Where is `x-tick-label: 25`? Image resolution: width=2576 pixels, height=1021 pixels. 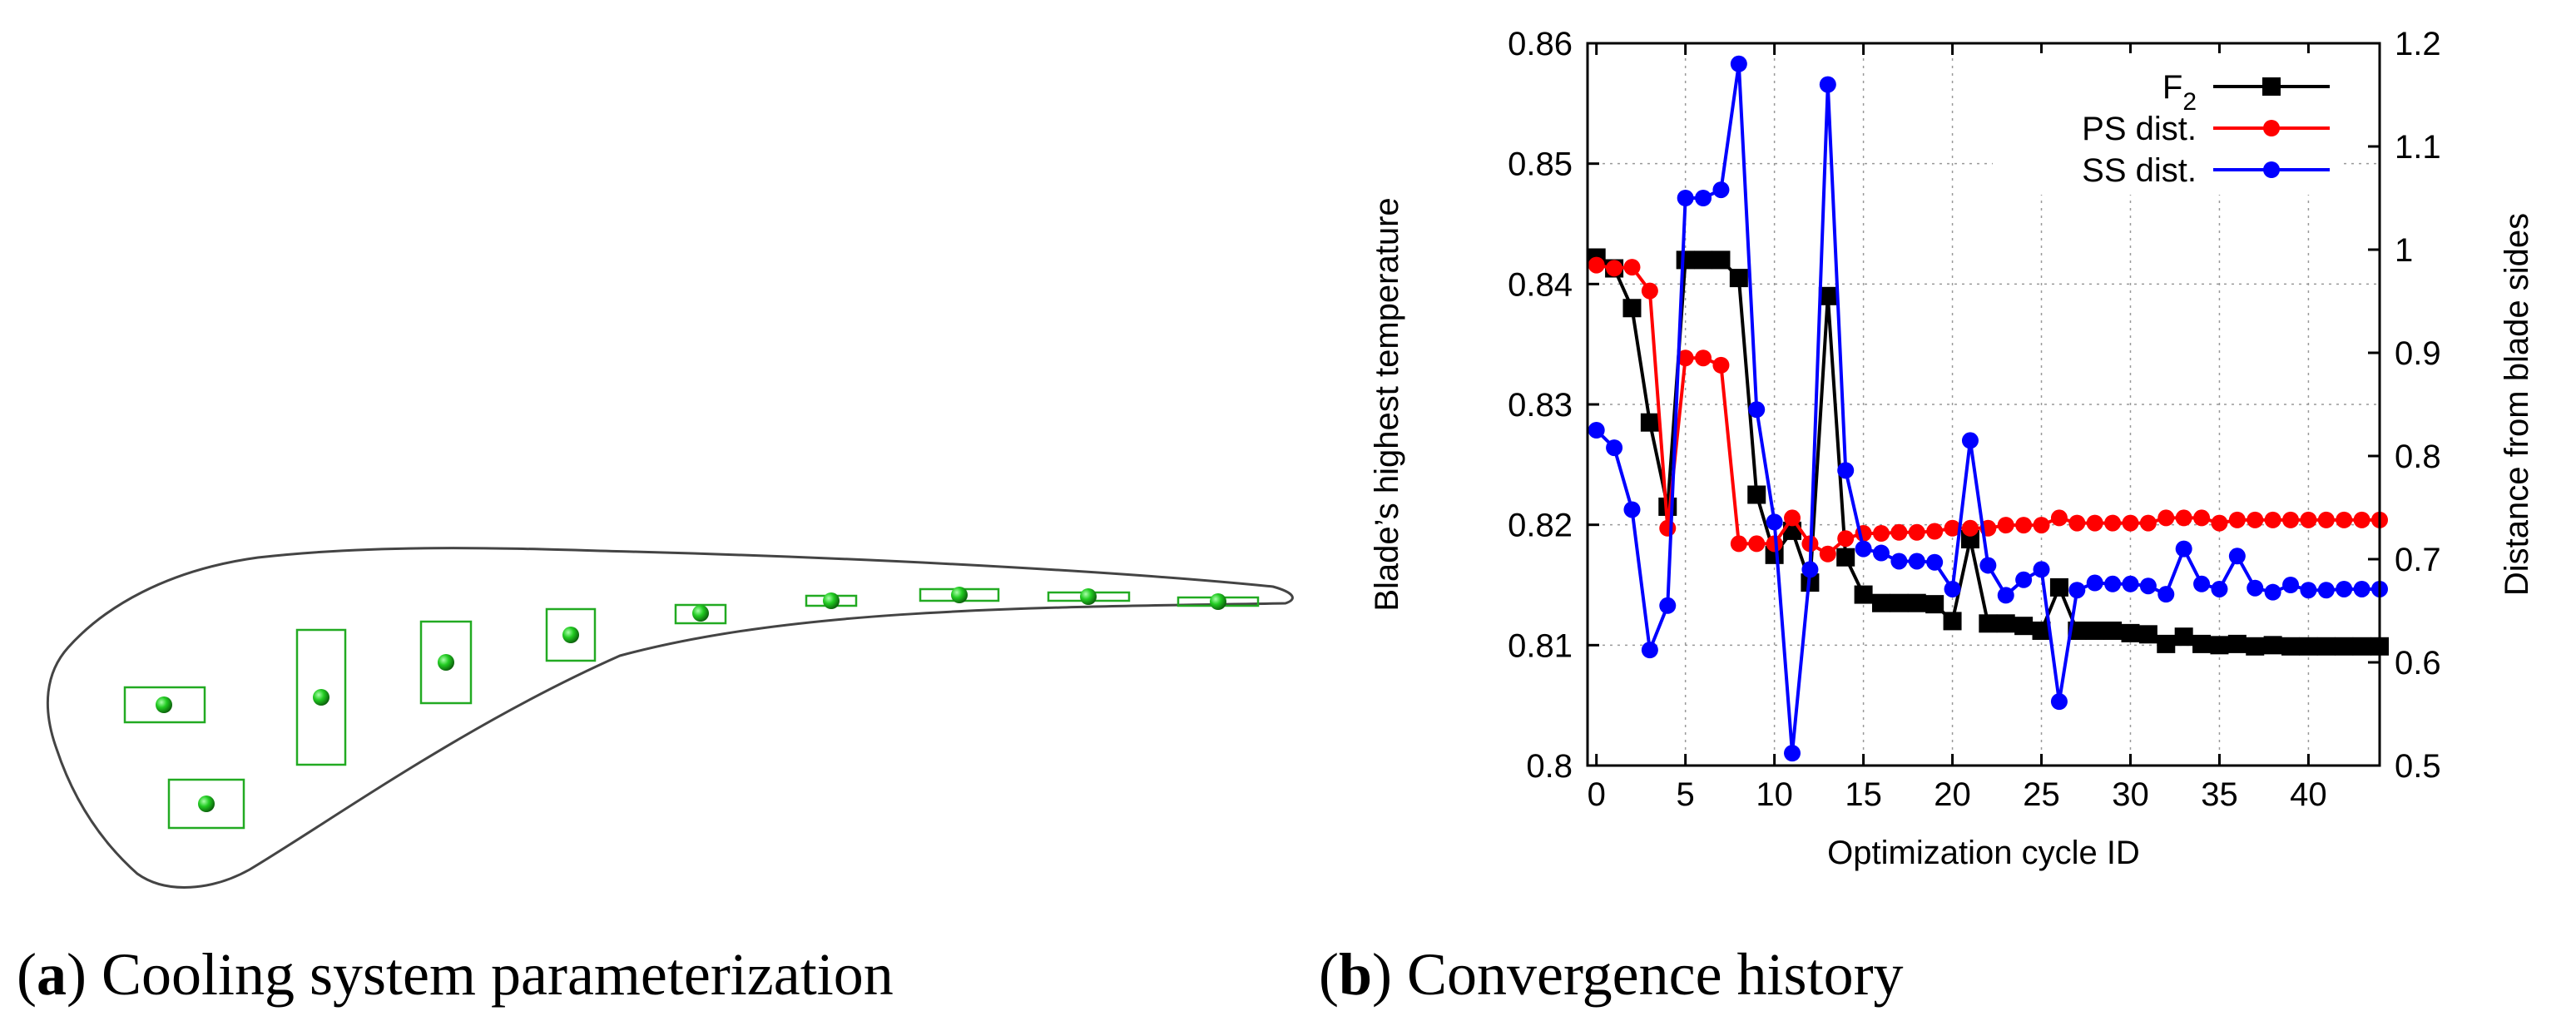 x-tick-label: 25 is located at coordinates (2042, 794).